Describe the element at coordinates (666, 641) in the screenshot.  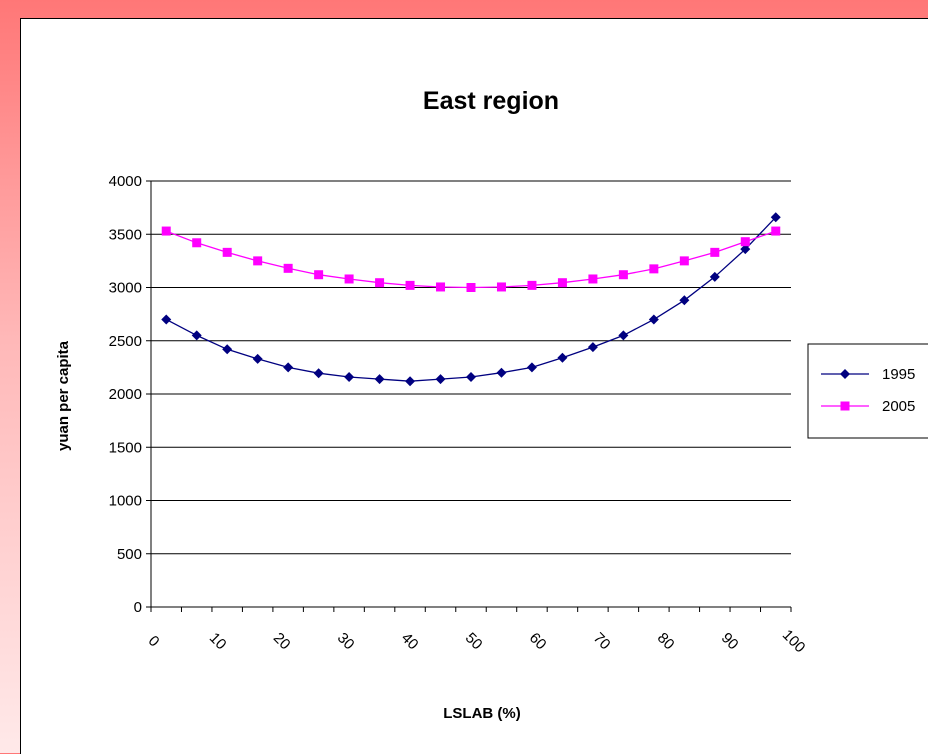
I see `x-tick-label: 80` at that location.